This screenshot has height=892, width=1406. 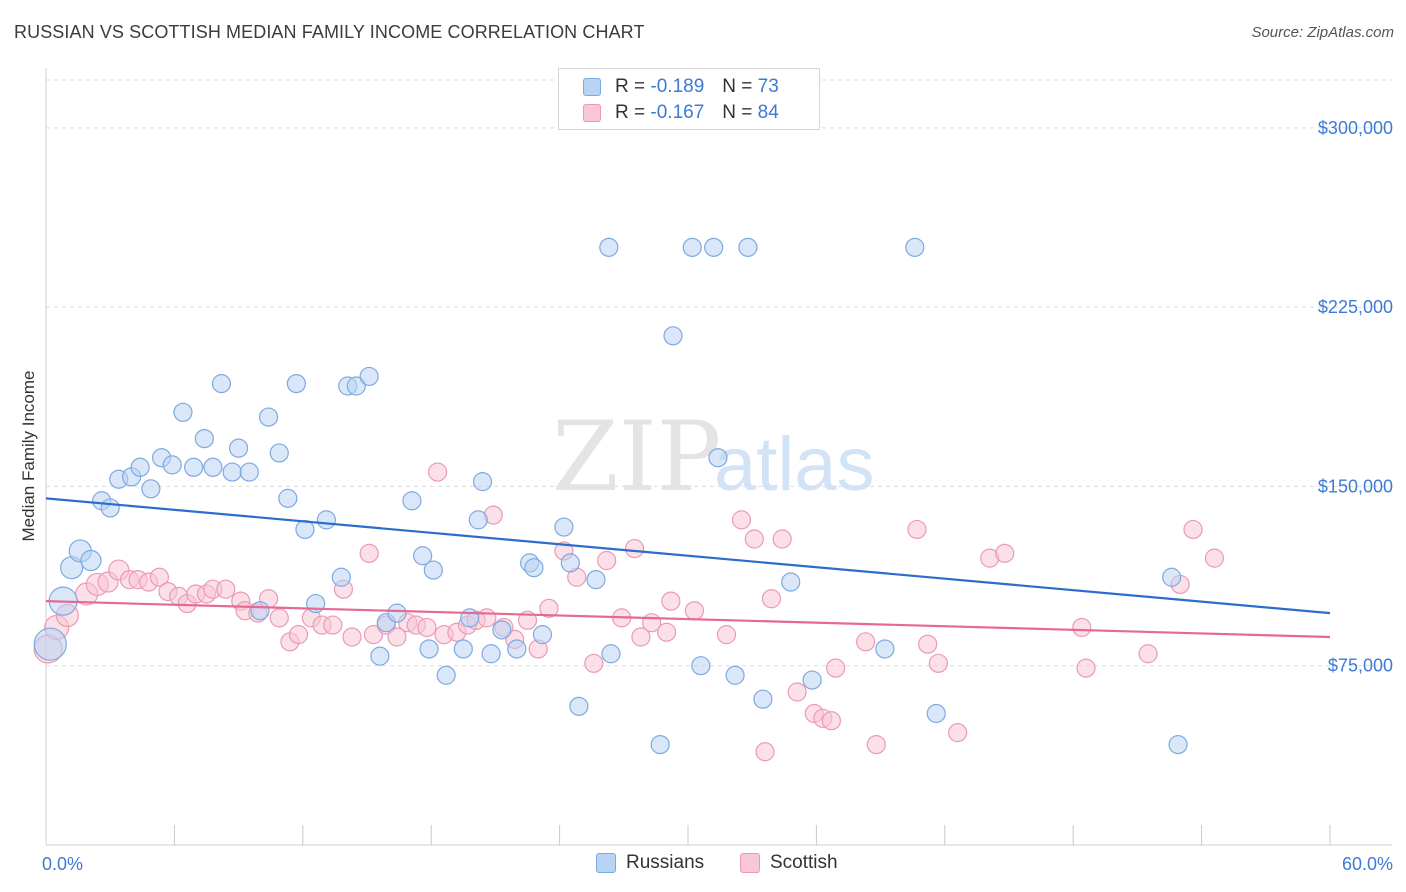 What do you see at coordinates (1355, 486) in the screenshot?
I see `y-tick-label: $150,000` at bounding box center [1355, 486].